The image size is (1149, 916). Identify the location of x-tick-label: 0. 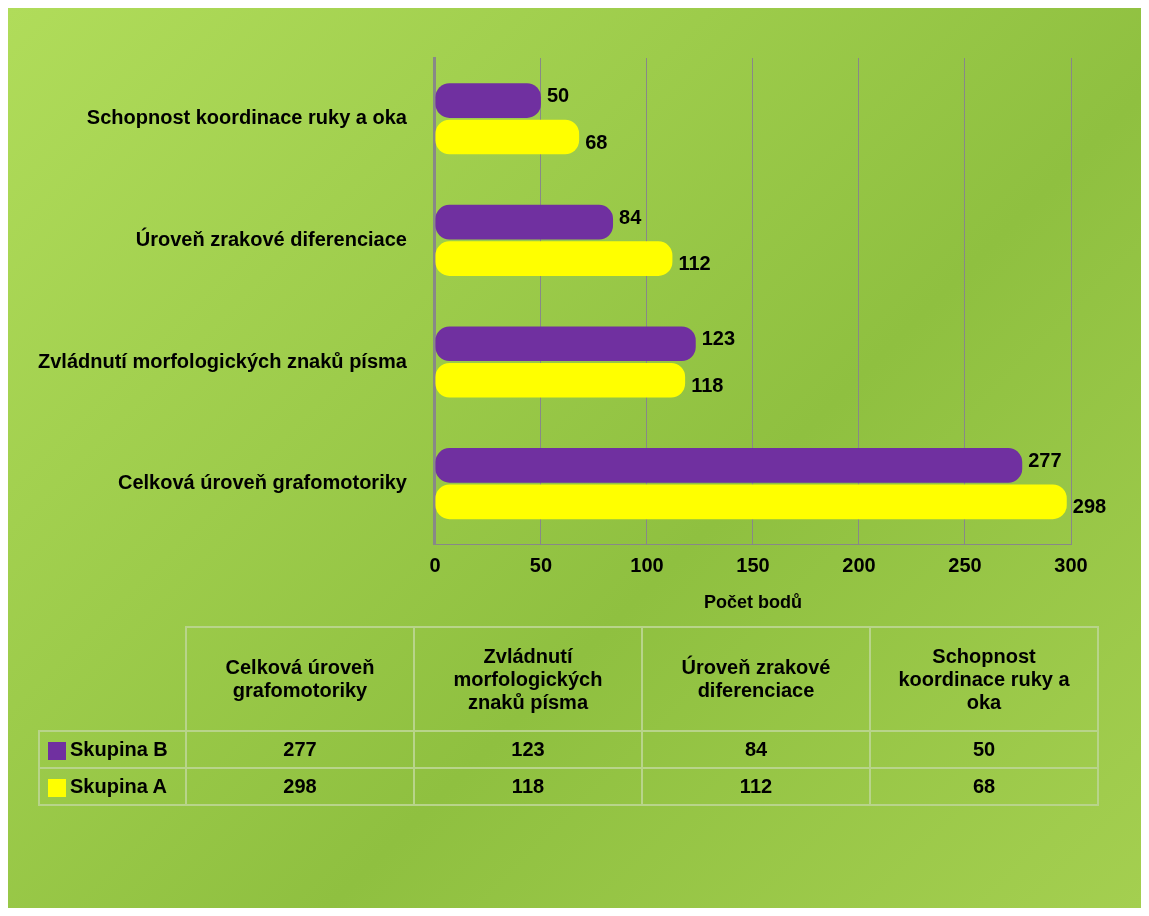
(435, 564).